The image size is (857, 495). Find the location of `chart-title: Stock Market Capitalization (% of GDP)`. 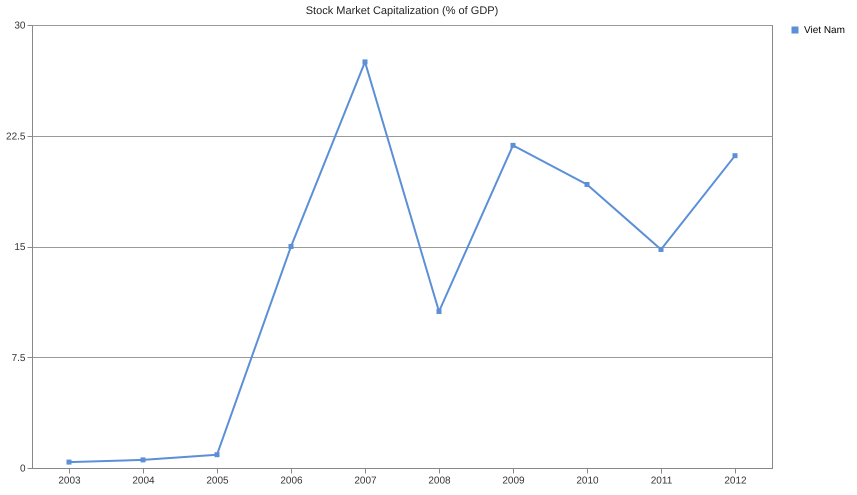

chart-title: Stock Market Capitalization (% of GDP) is located at coordinates (402, 11).